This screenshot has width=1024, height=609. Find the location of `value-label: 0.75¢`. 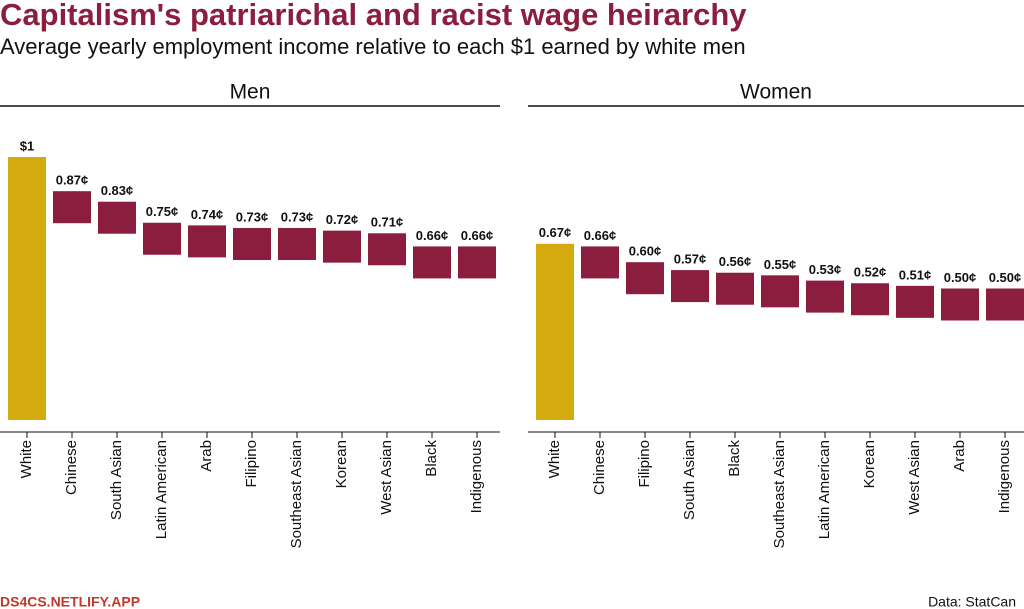

value-label: 0.75¢ is located at coordinates (162, 211).